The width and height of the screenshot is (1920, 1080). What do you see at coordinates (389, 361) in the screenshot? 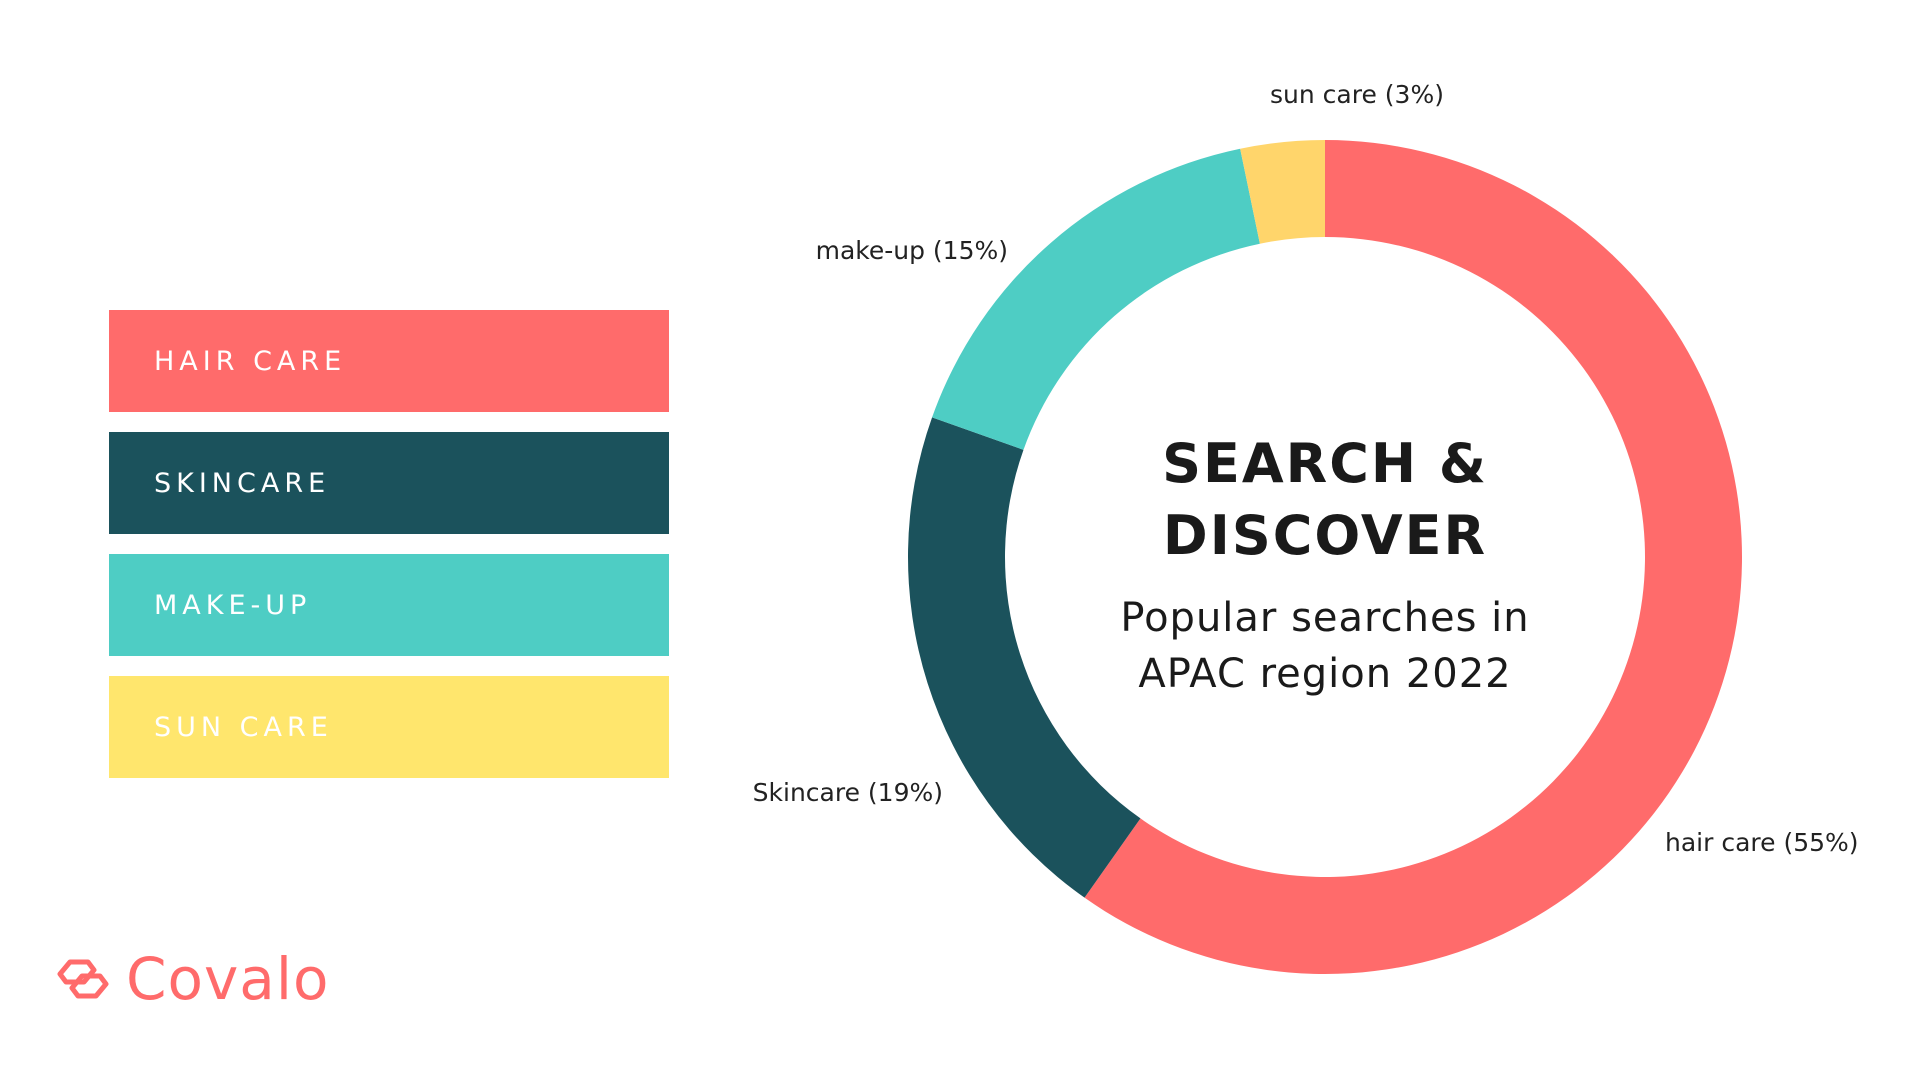
I see `legend-item-hair-care: HAIR CARE` at bounding box center [389, 361].